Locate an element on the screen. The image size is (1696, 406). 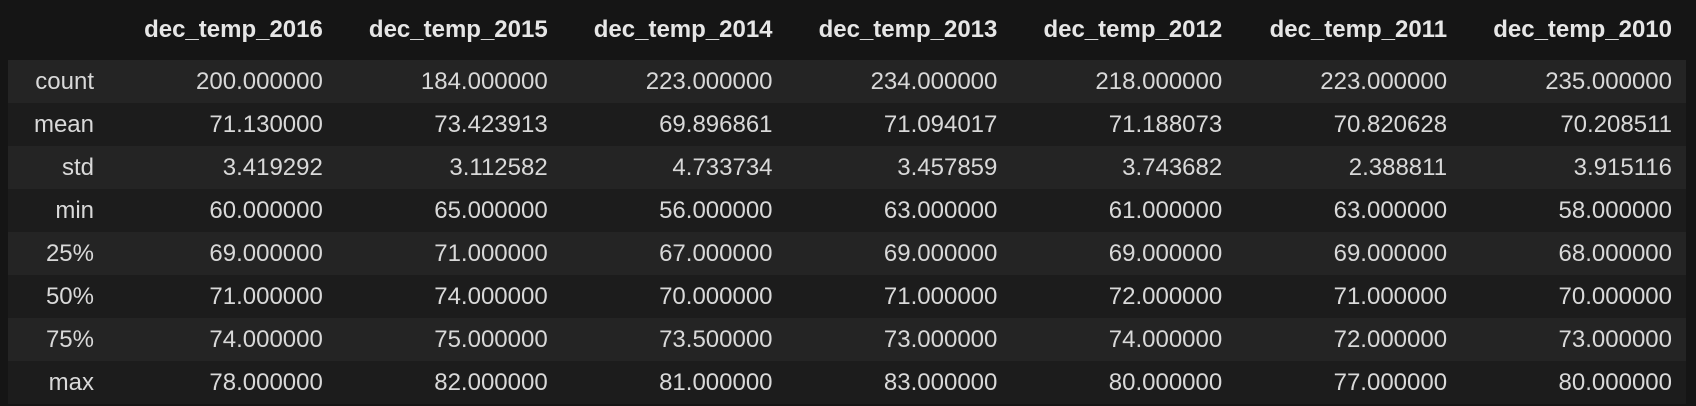
table-cell: 4.733734 is located at coordinates (674, 167).